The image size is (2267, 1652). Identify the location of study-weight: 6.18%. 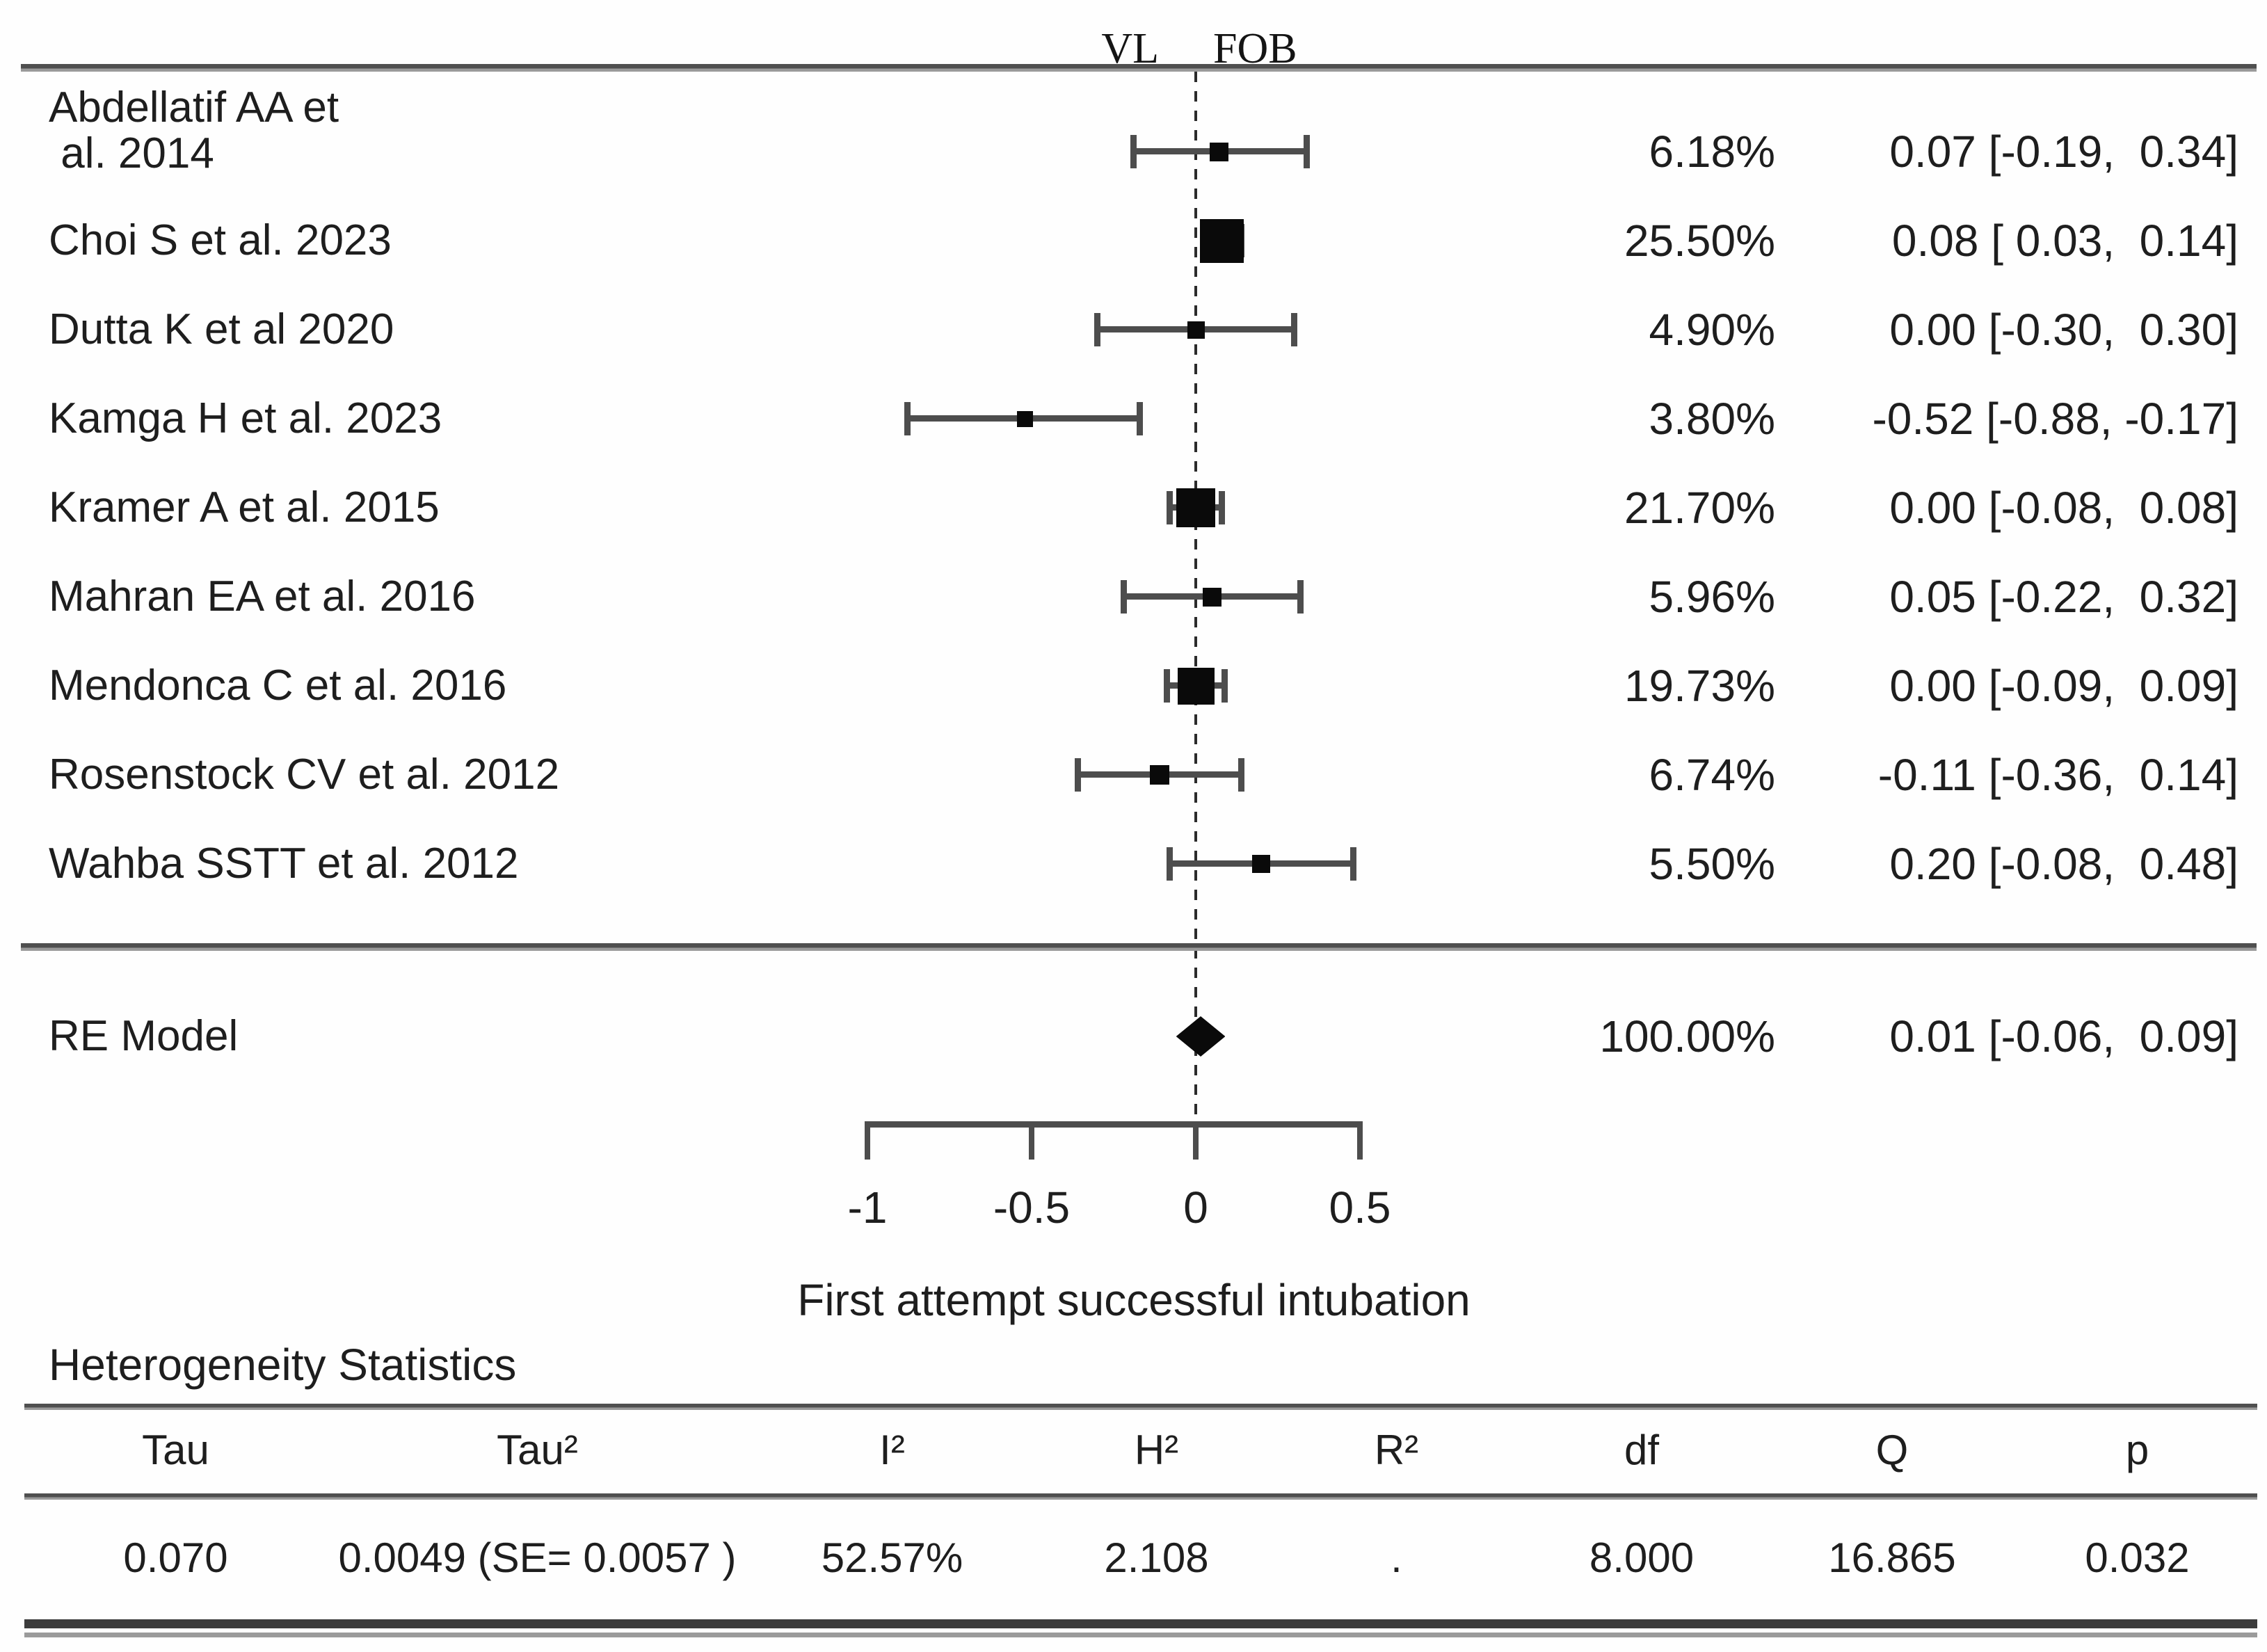
(1712, 152).